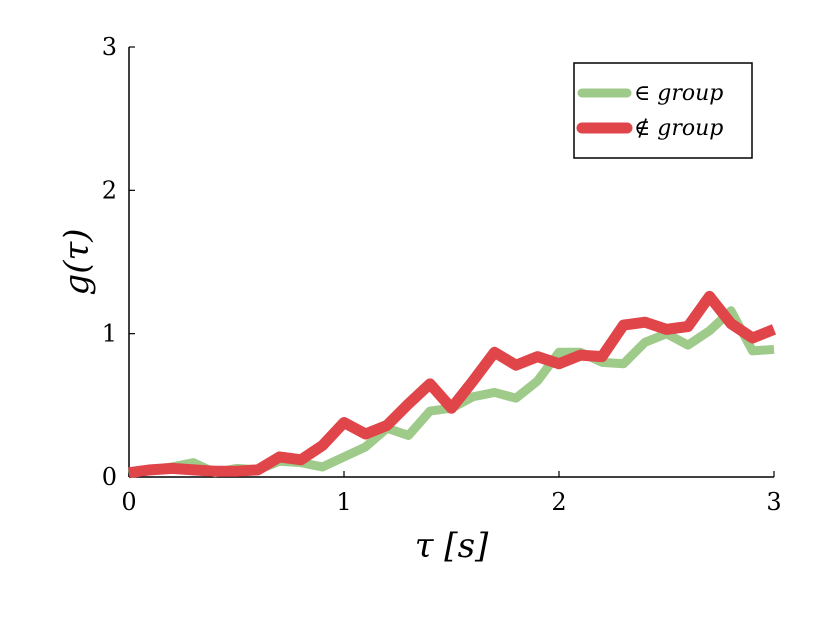 This screenshot has width=822, height=617. I want to click on x-tick-label: 3, so click(773, 502).